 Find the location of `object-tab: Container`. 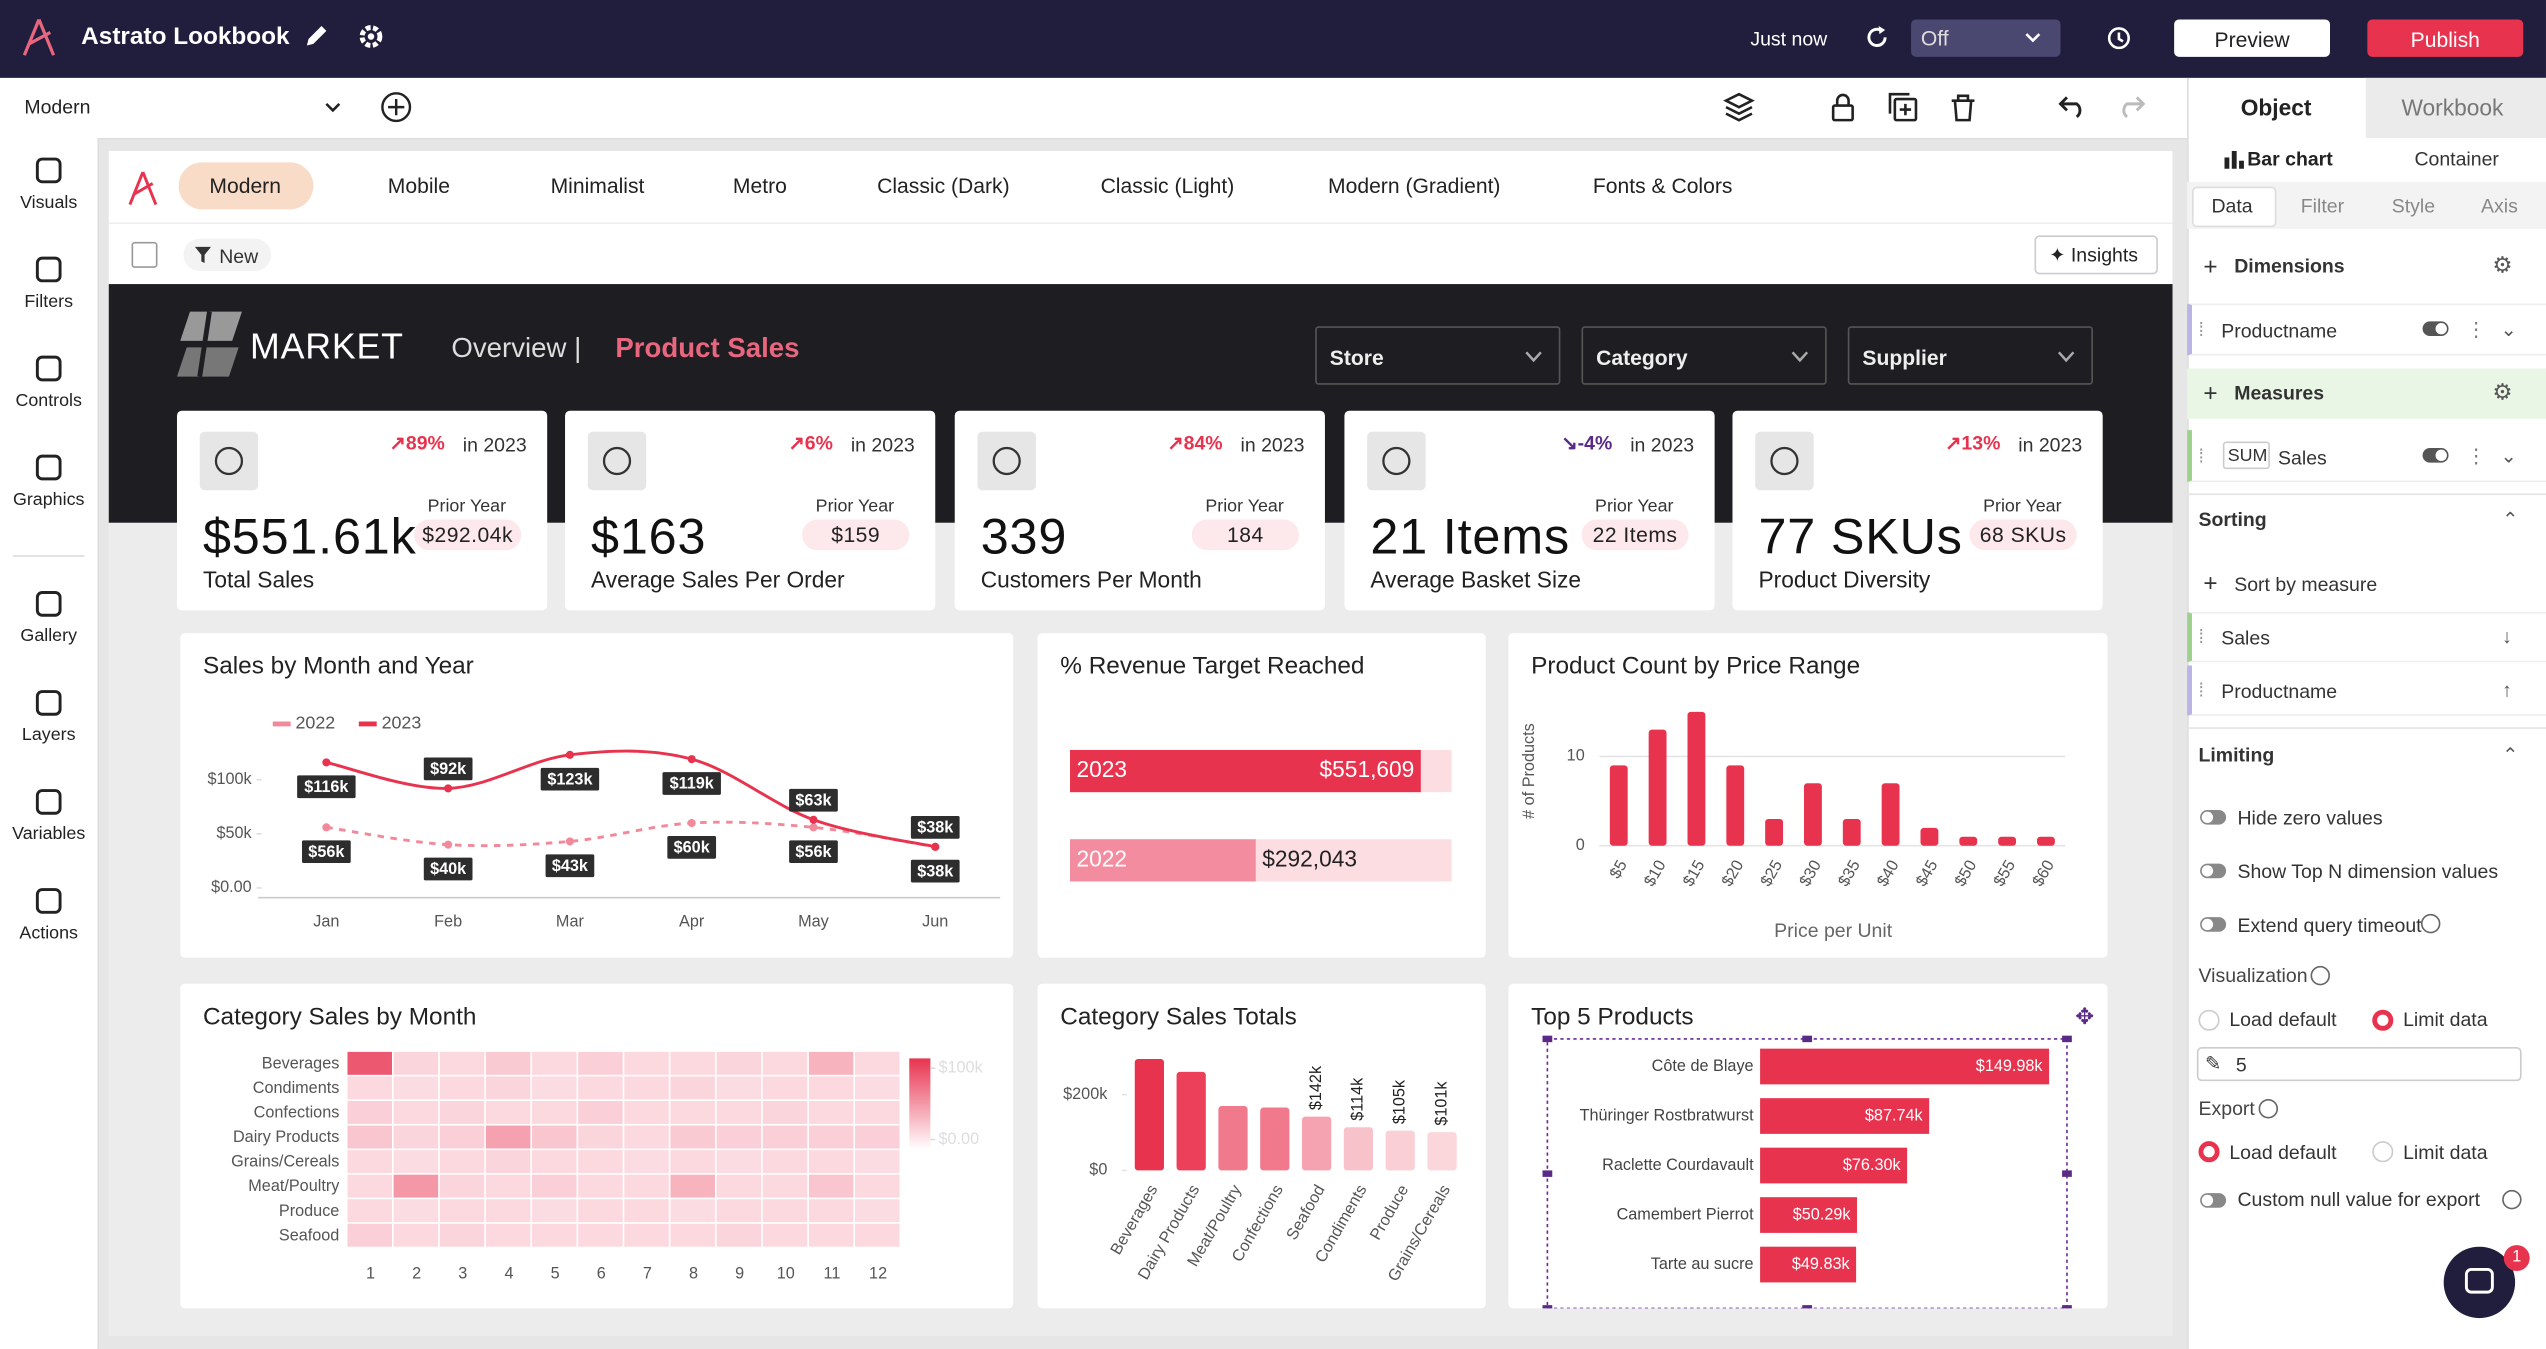

object-tab: Container is located at coordinates (2456, 159).